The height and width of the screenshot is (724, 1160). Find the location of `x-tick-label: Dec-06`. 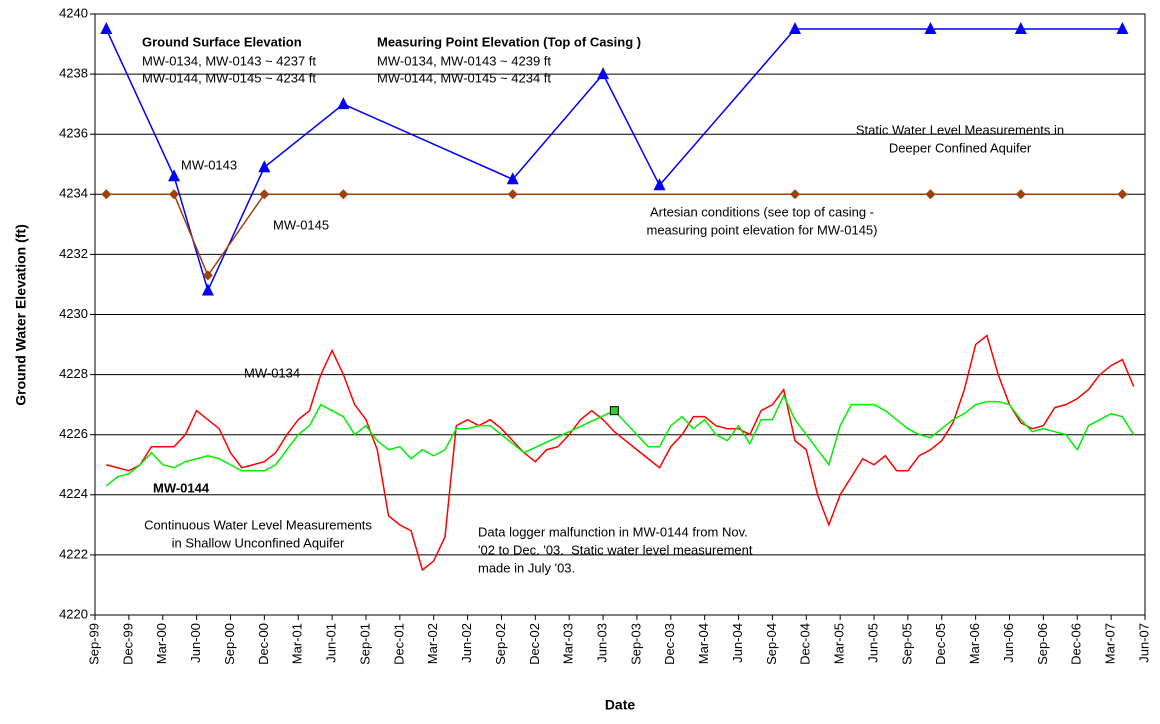

x-tick-label: Dec-06 is located at coordinates (1076, 644).